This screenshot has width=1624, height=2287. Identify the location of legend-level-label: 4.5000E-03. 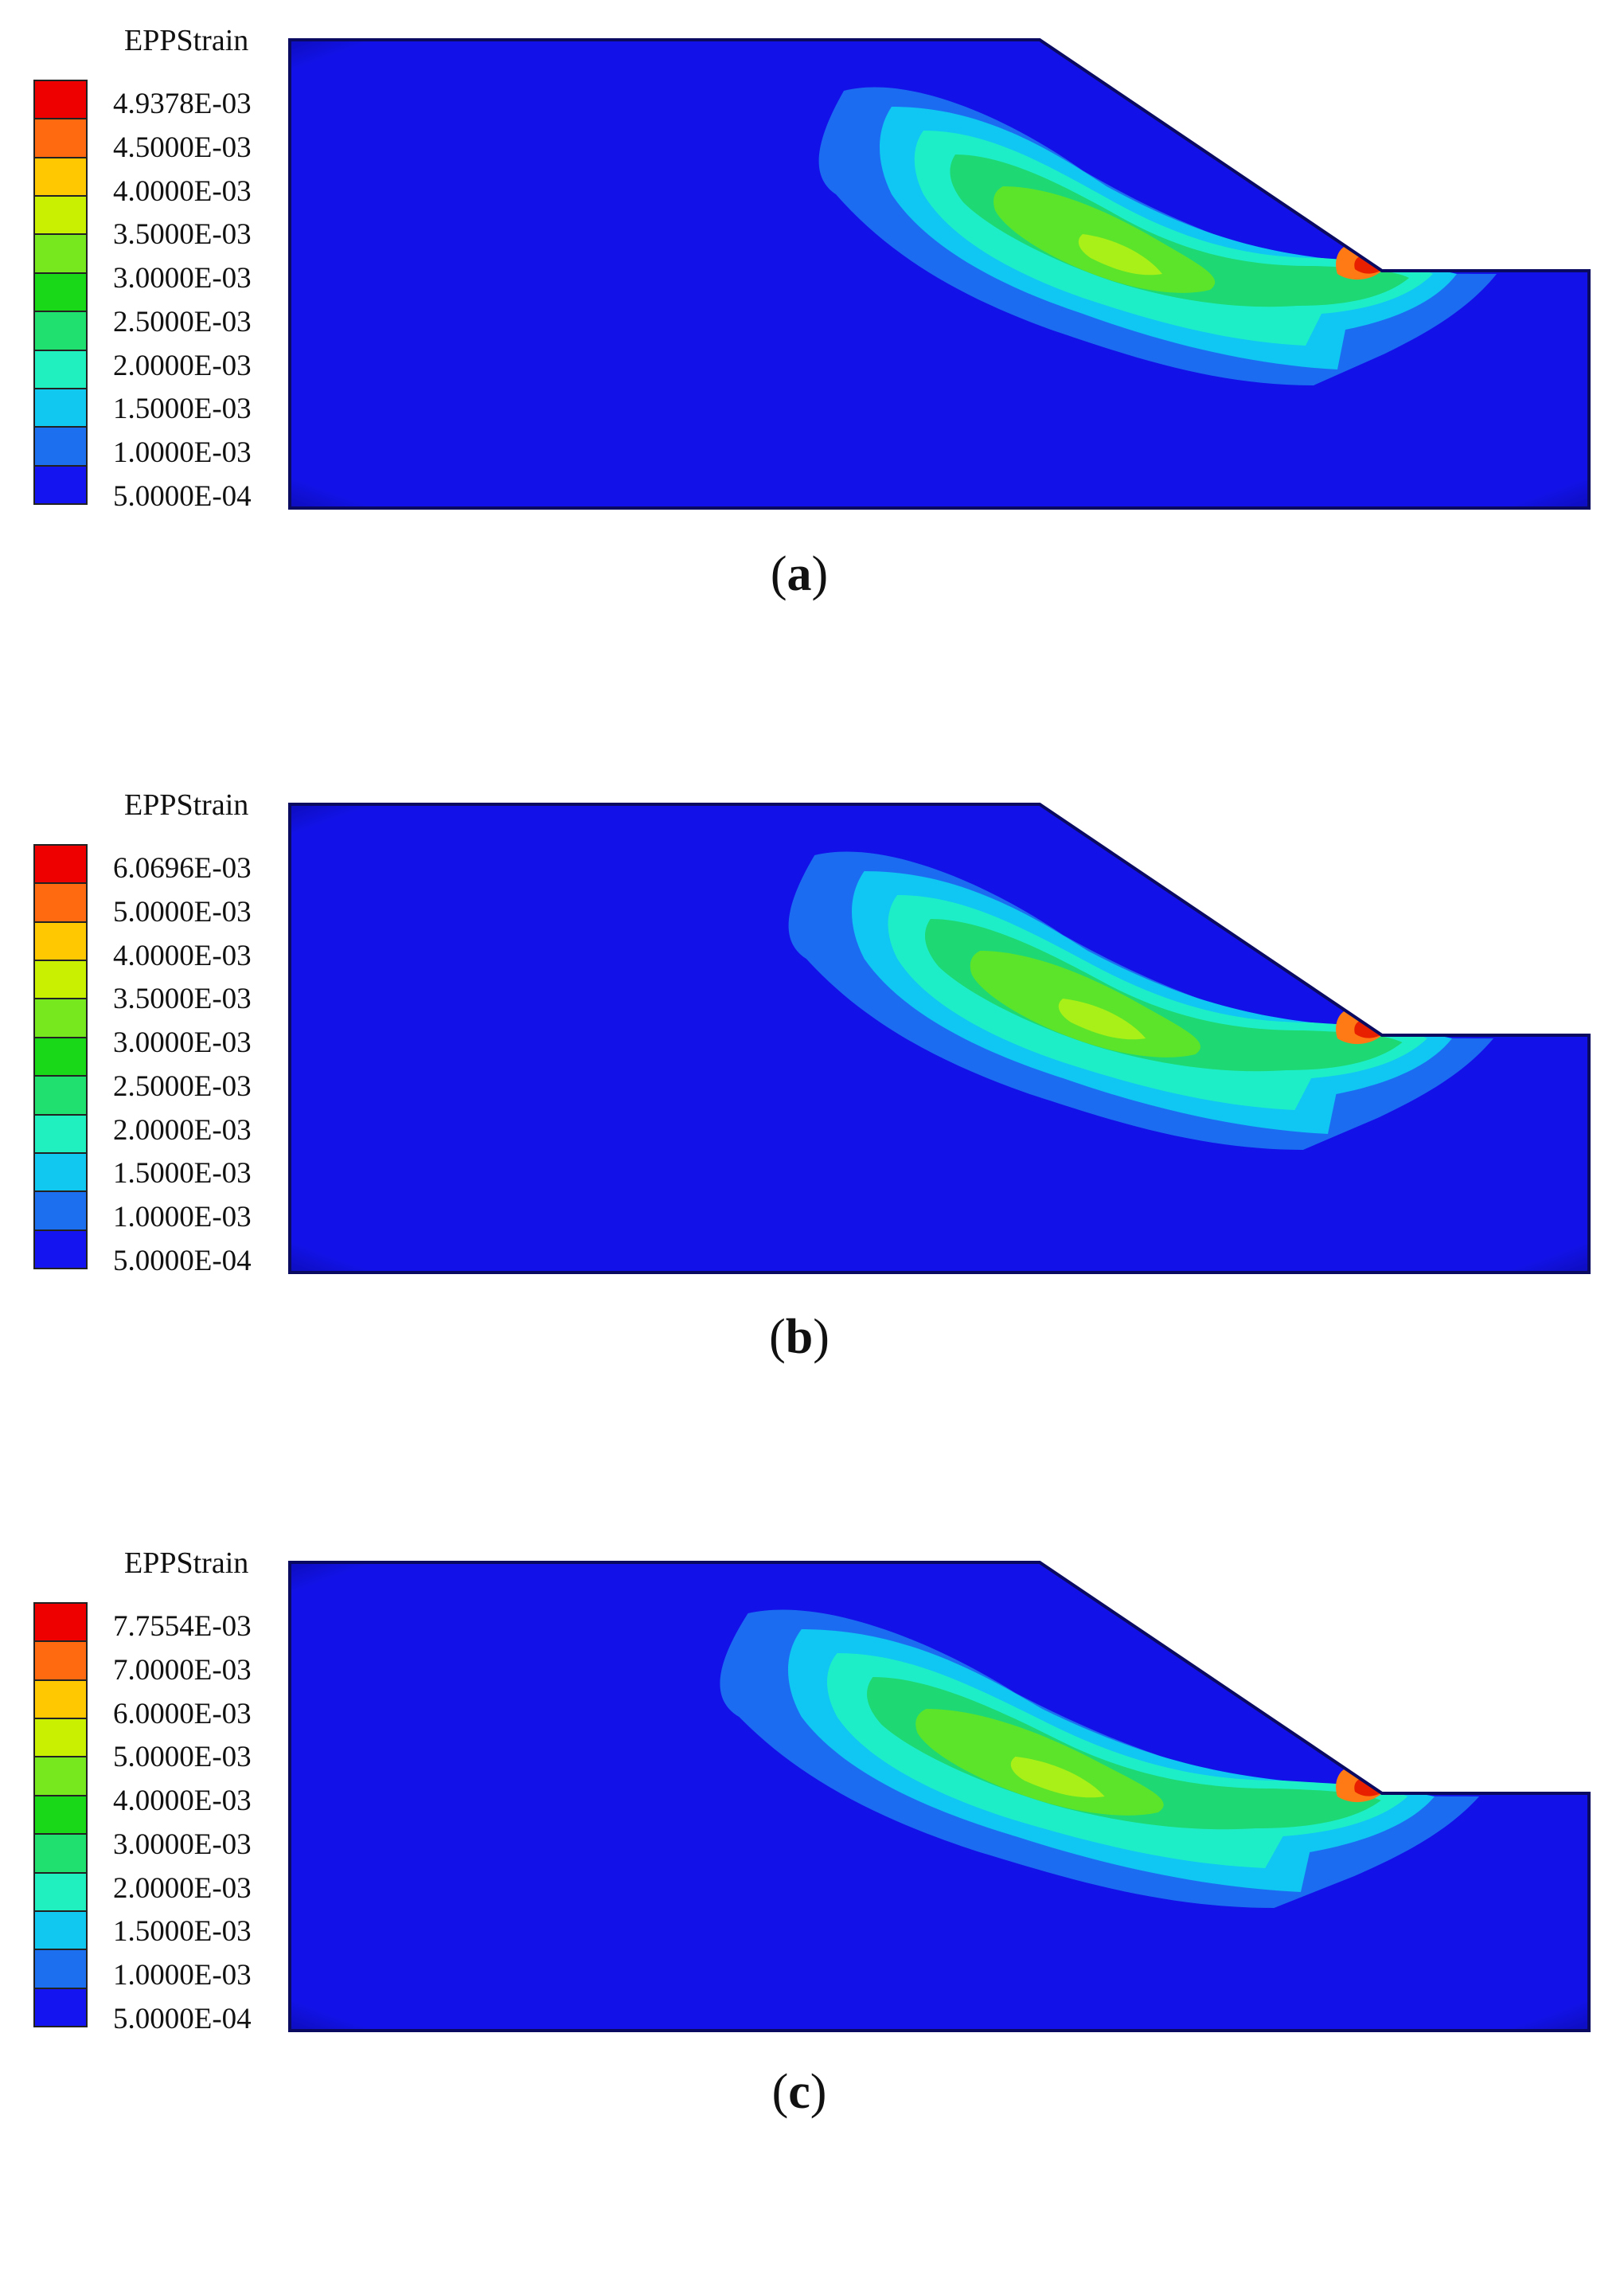
(182, 147).